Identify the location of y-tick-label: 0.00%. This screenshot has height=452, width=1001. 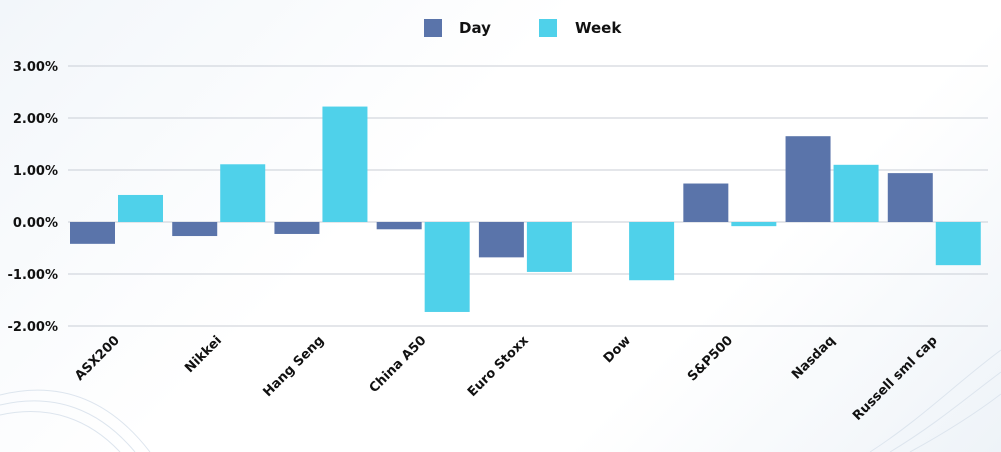
(35, 223).